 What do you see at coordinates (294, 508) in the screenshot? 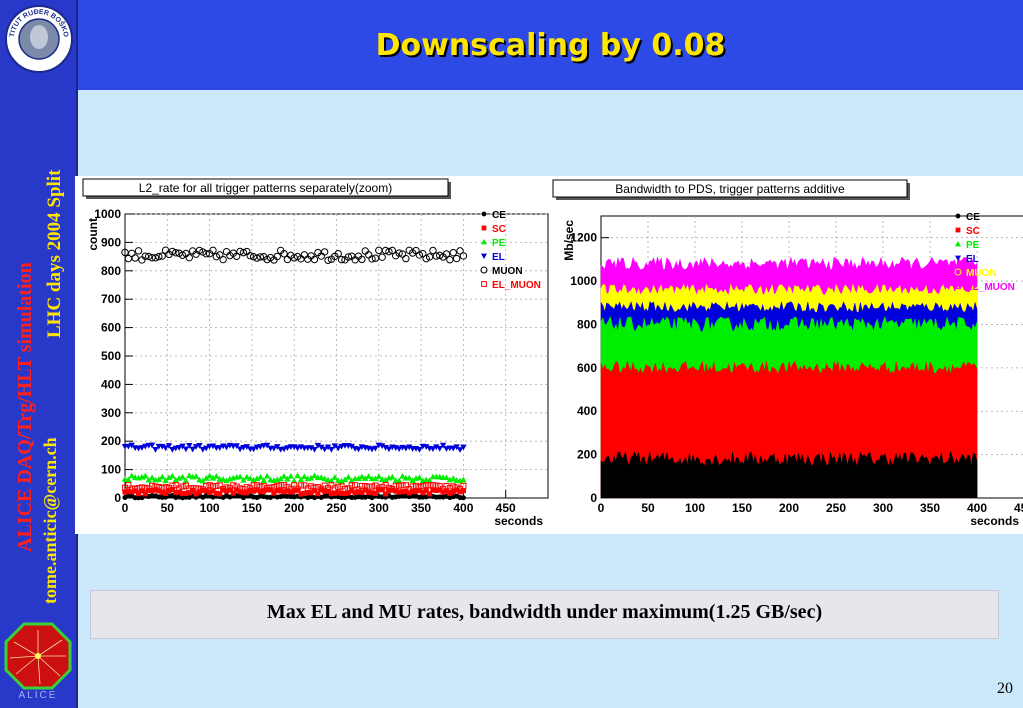
I see `x-tick-label: 200` at bounding box center [294, 508].